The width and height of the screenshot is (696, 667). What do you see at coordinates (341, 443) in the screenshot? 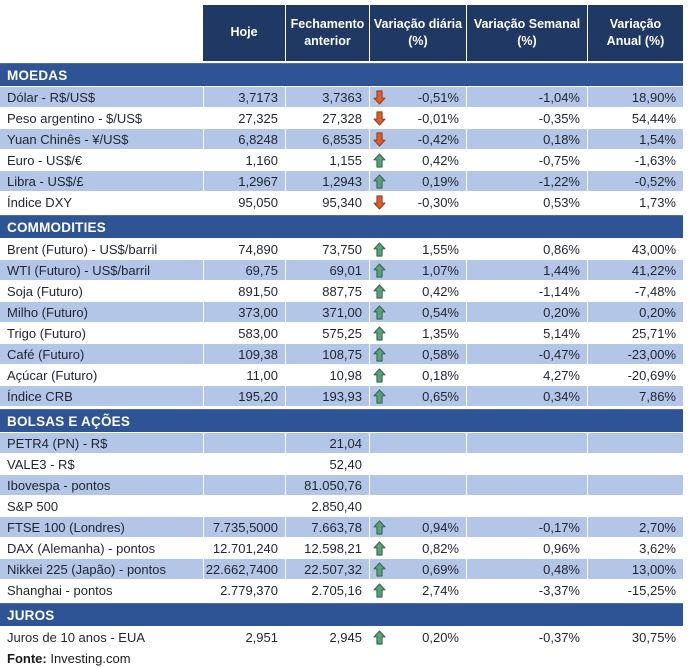
I see `table-row: PETR4 (PN) - R$ 21,04` at bounding box center [341, 443].